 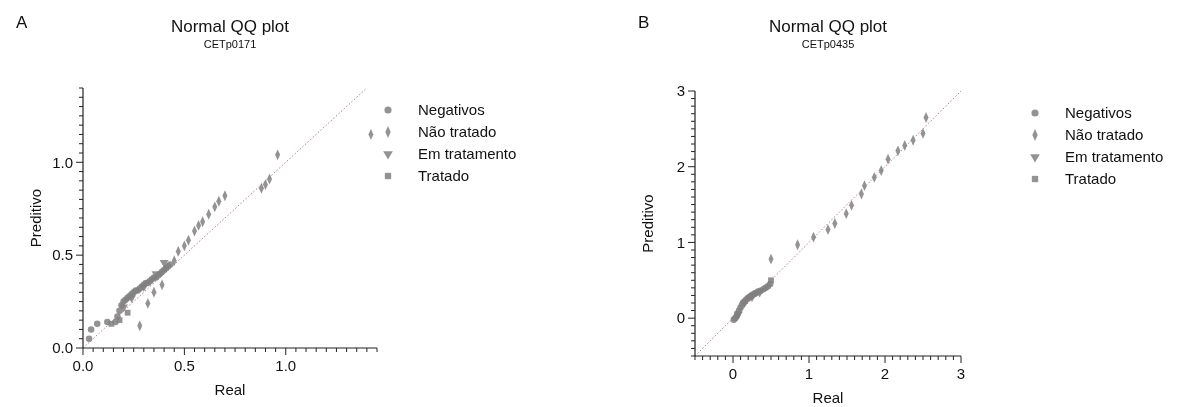 I want to click on y-tick-label: 0.0, so click(x=62, y=348).